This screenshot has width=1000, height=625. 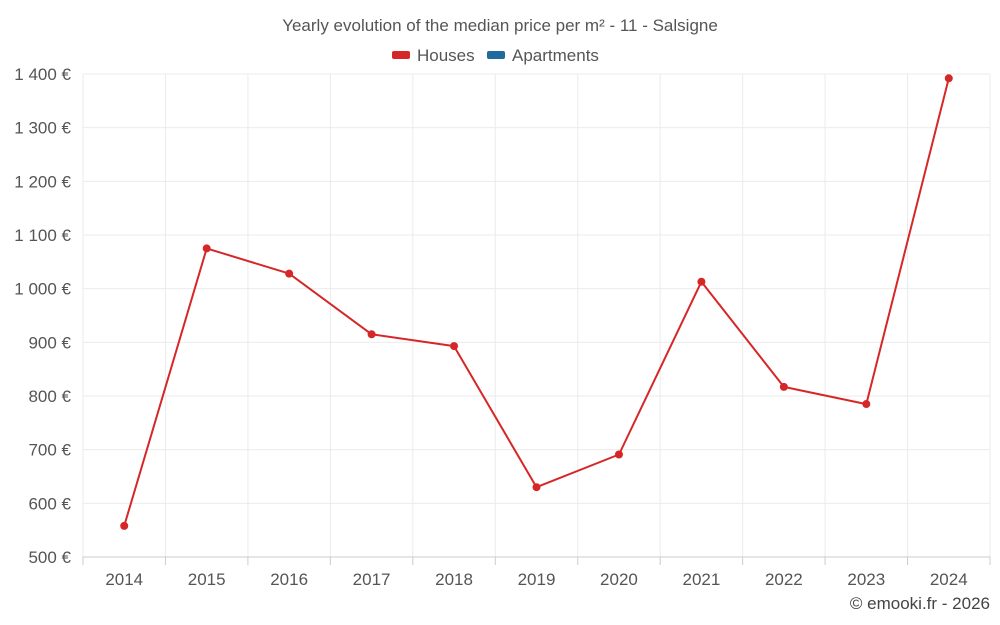 I want to click on x-tick-label: 2014, so click(x=124, y=579).